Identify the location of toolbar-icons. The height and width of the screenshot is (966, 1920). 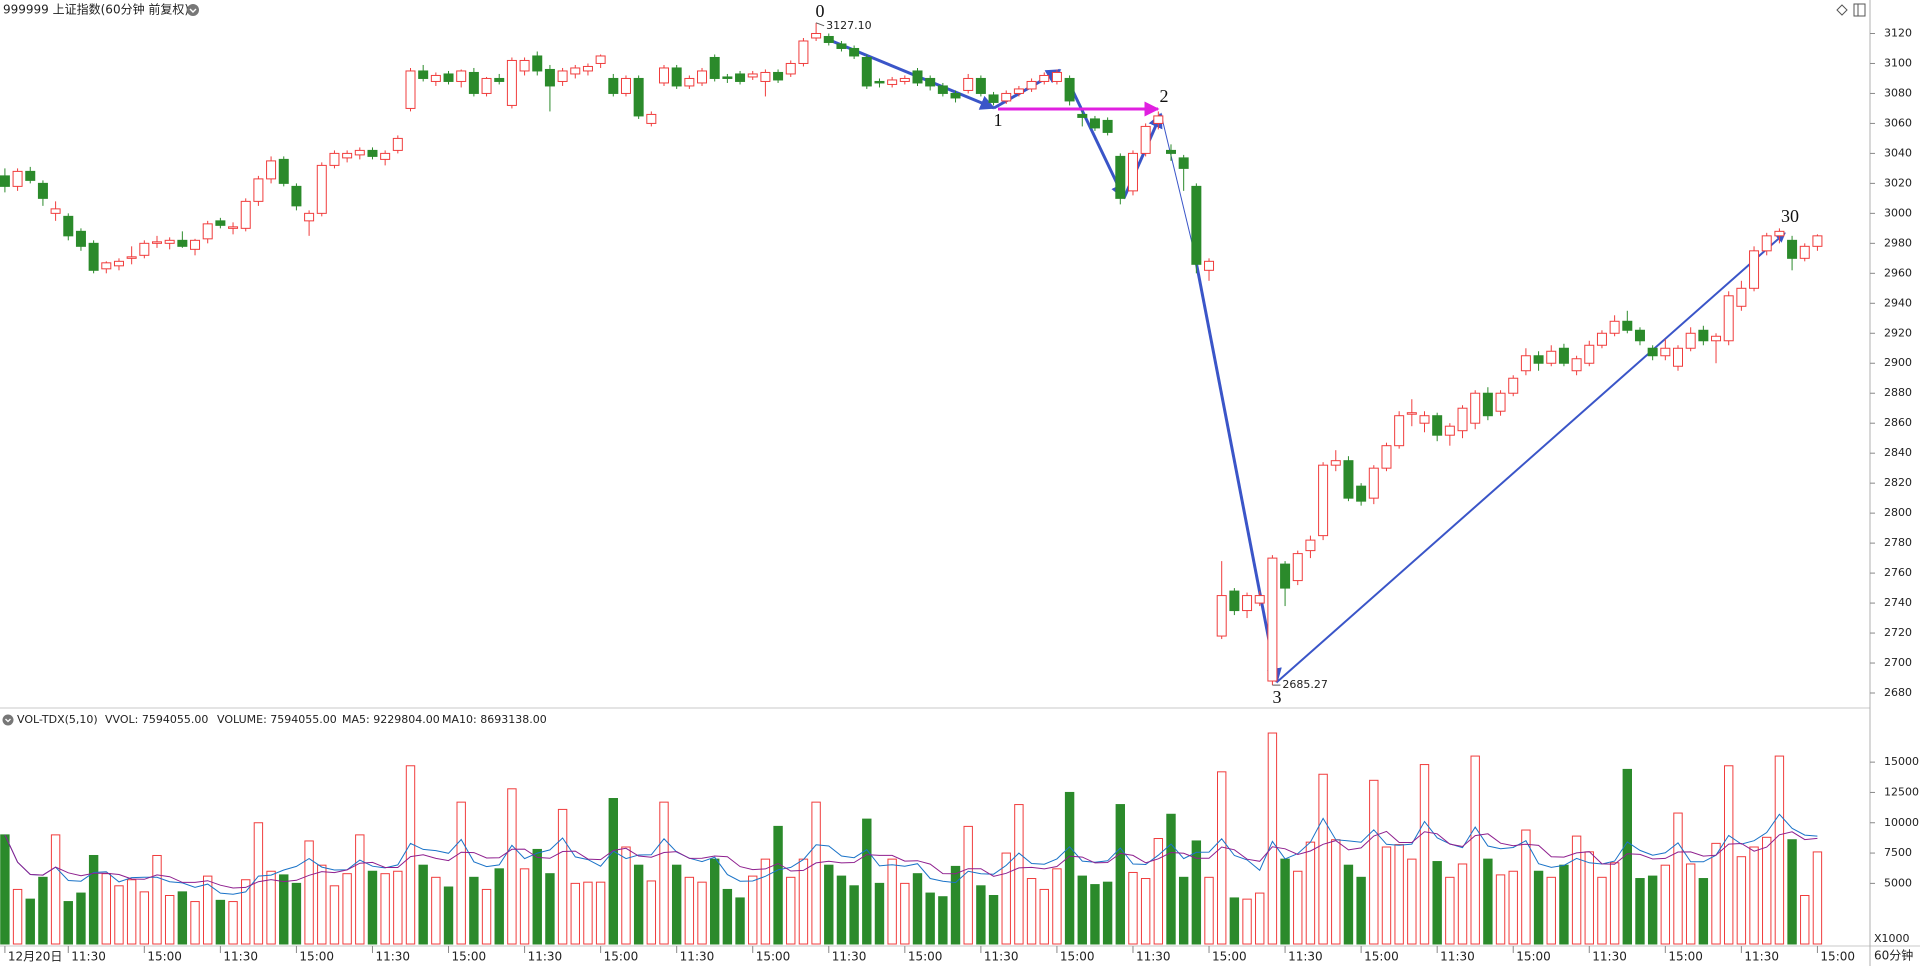
(1851, 10).